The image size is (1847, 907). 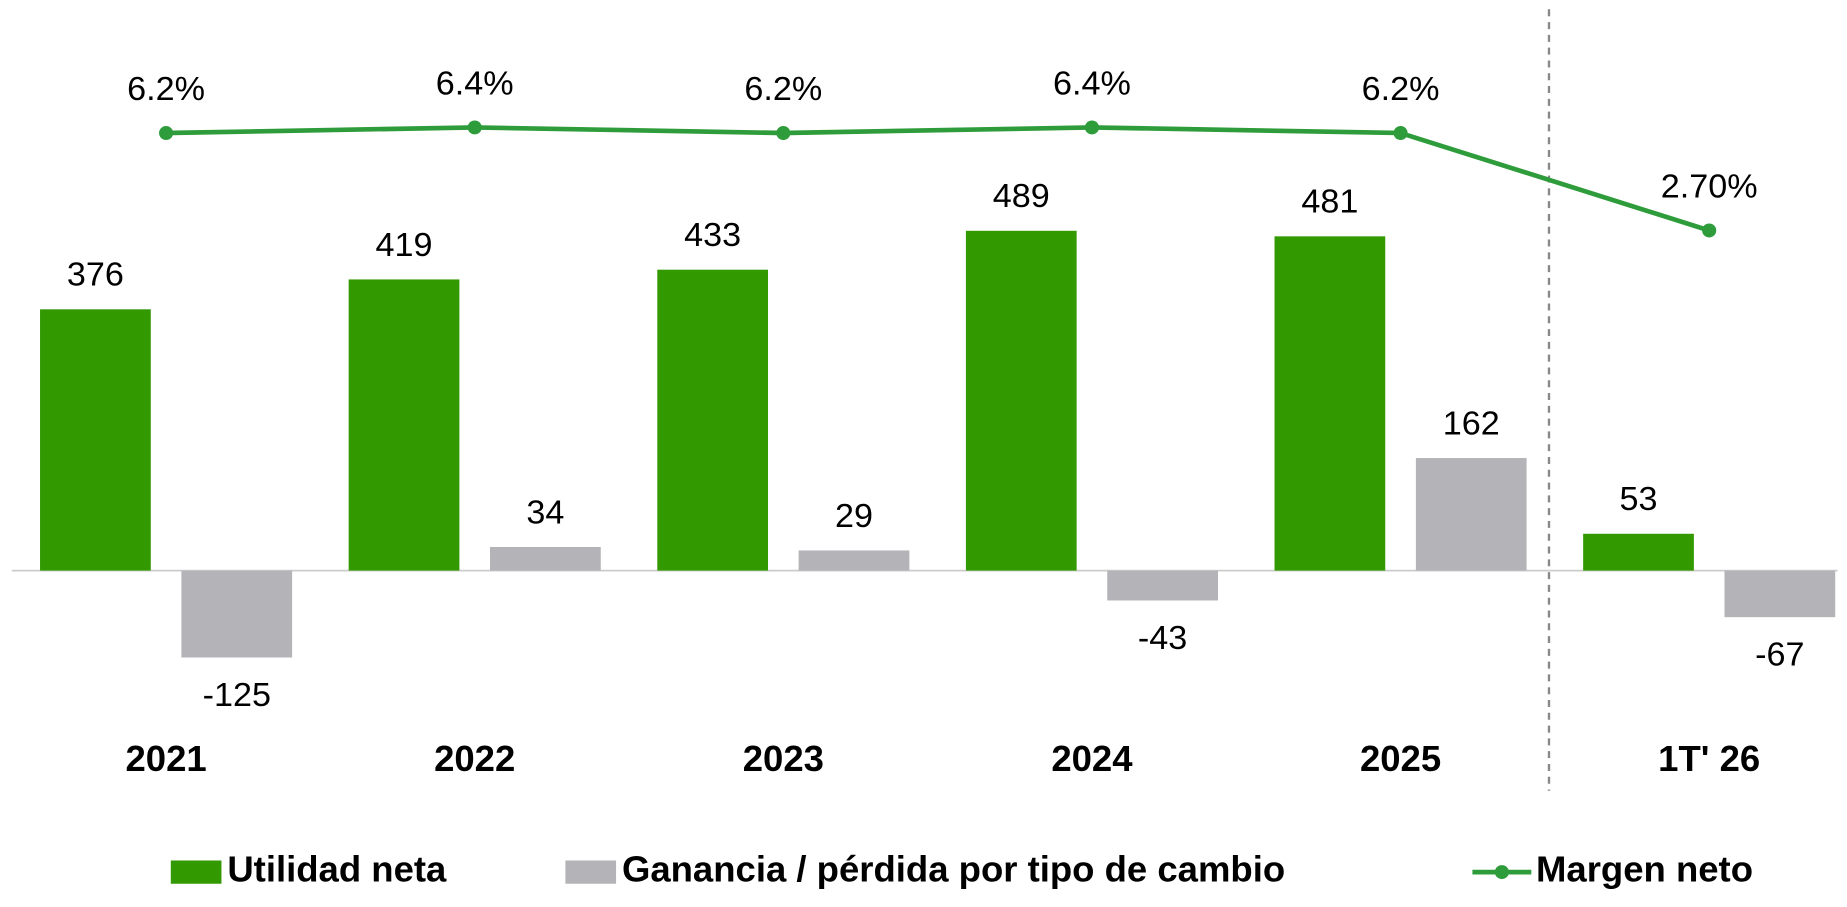 I want to click on x-tick-label: 1T' 26, so click(x=1709, y=758).